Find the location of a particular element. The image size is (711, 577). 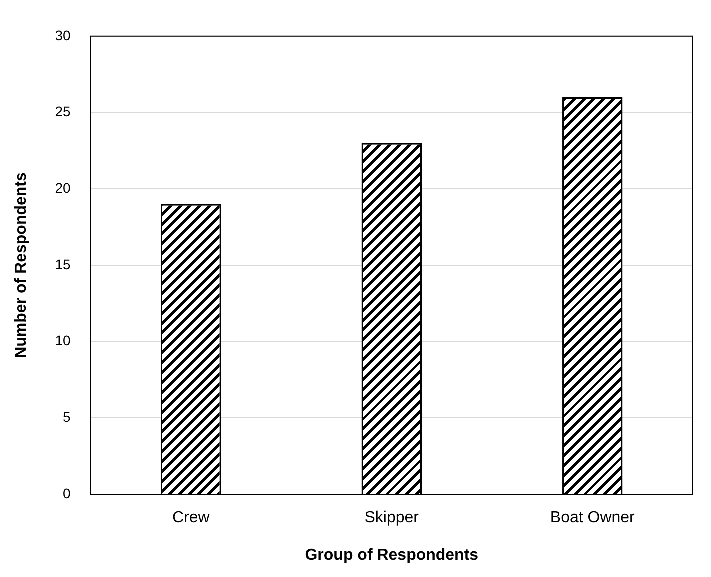

x-tick-label: Boat Owner is located at coordinates (593, 518).